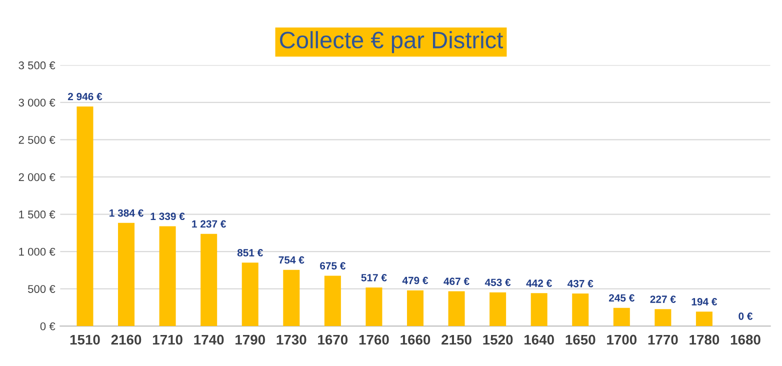  What do you see at coordinates (374, 278) in the screenshot?
I see `data-label: 517 €` at bounding box center [374, 278].